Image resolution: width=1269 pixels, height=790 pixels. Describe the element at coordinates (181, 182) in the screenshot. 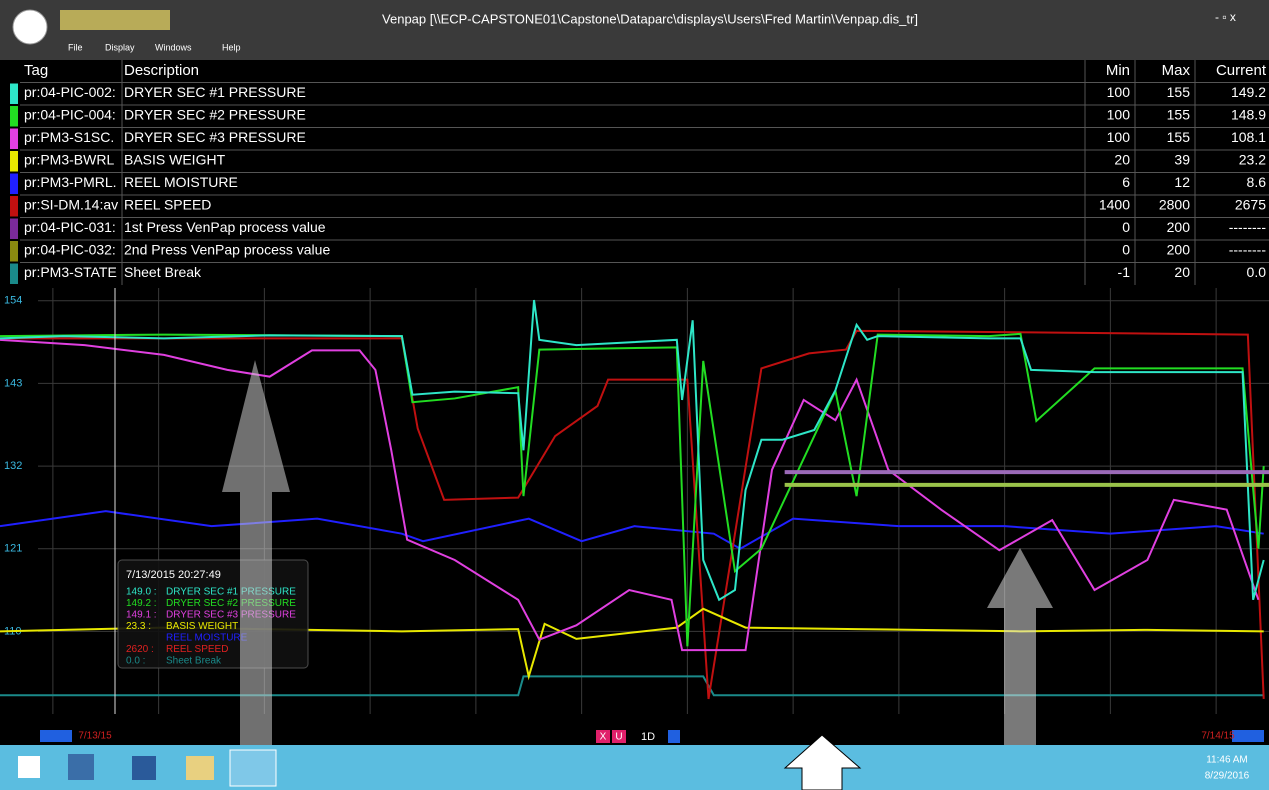

I see `cell: REEL MOISTURE` at that location.